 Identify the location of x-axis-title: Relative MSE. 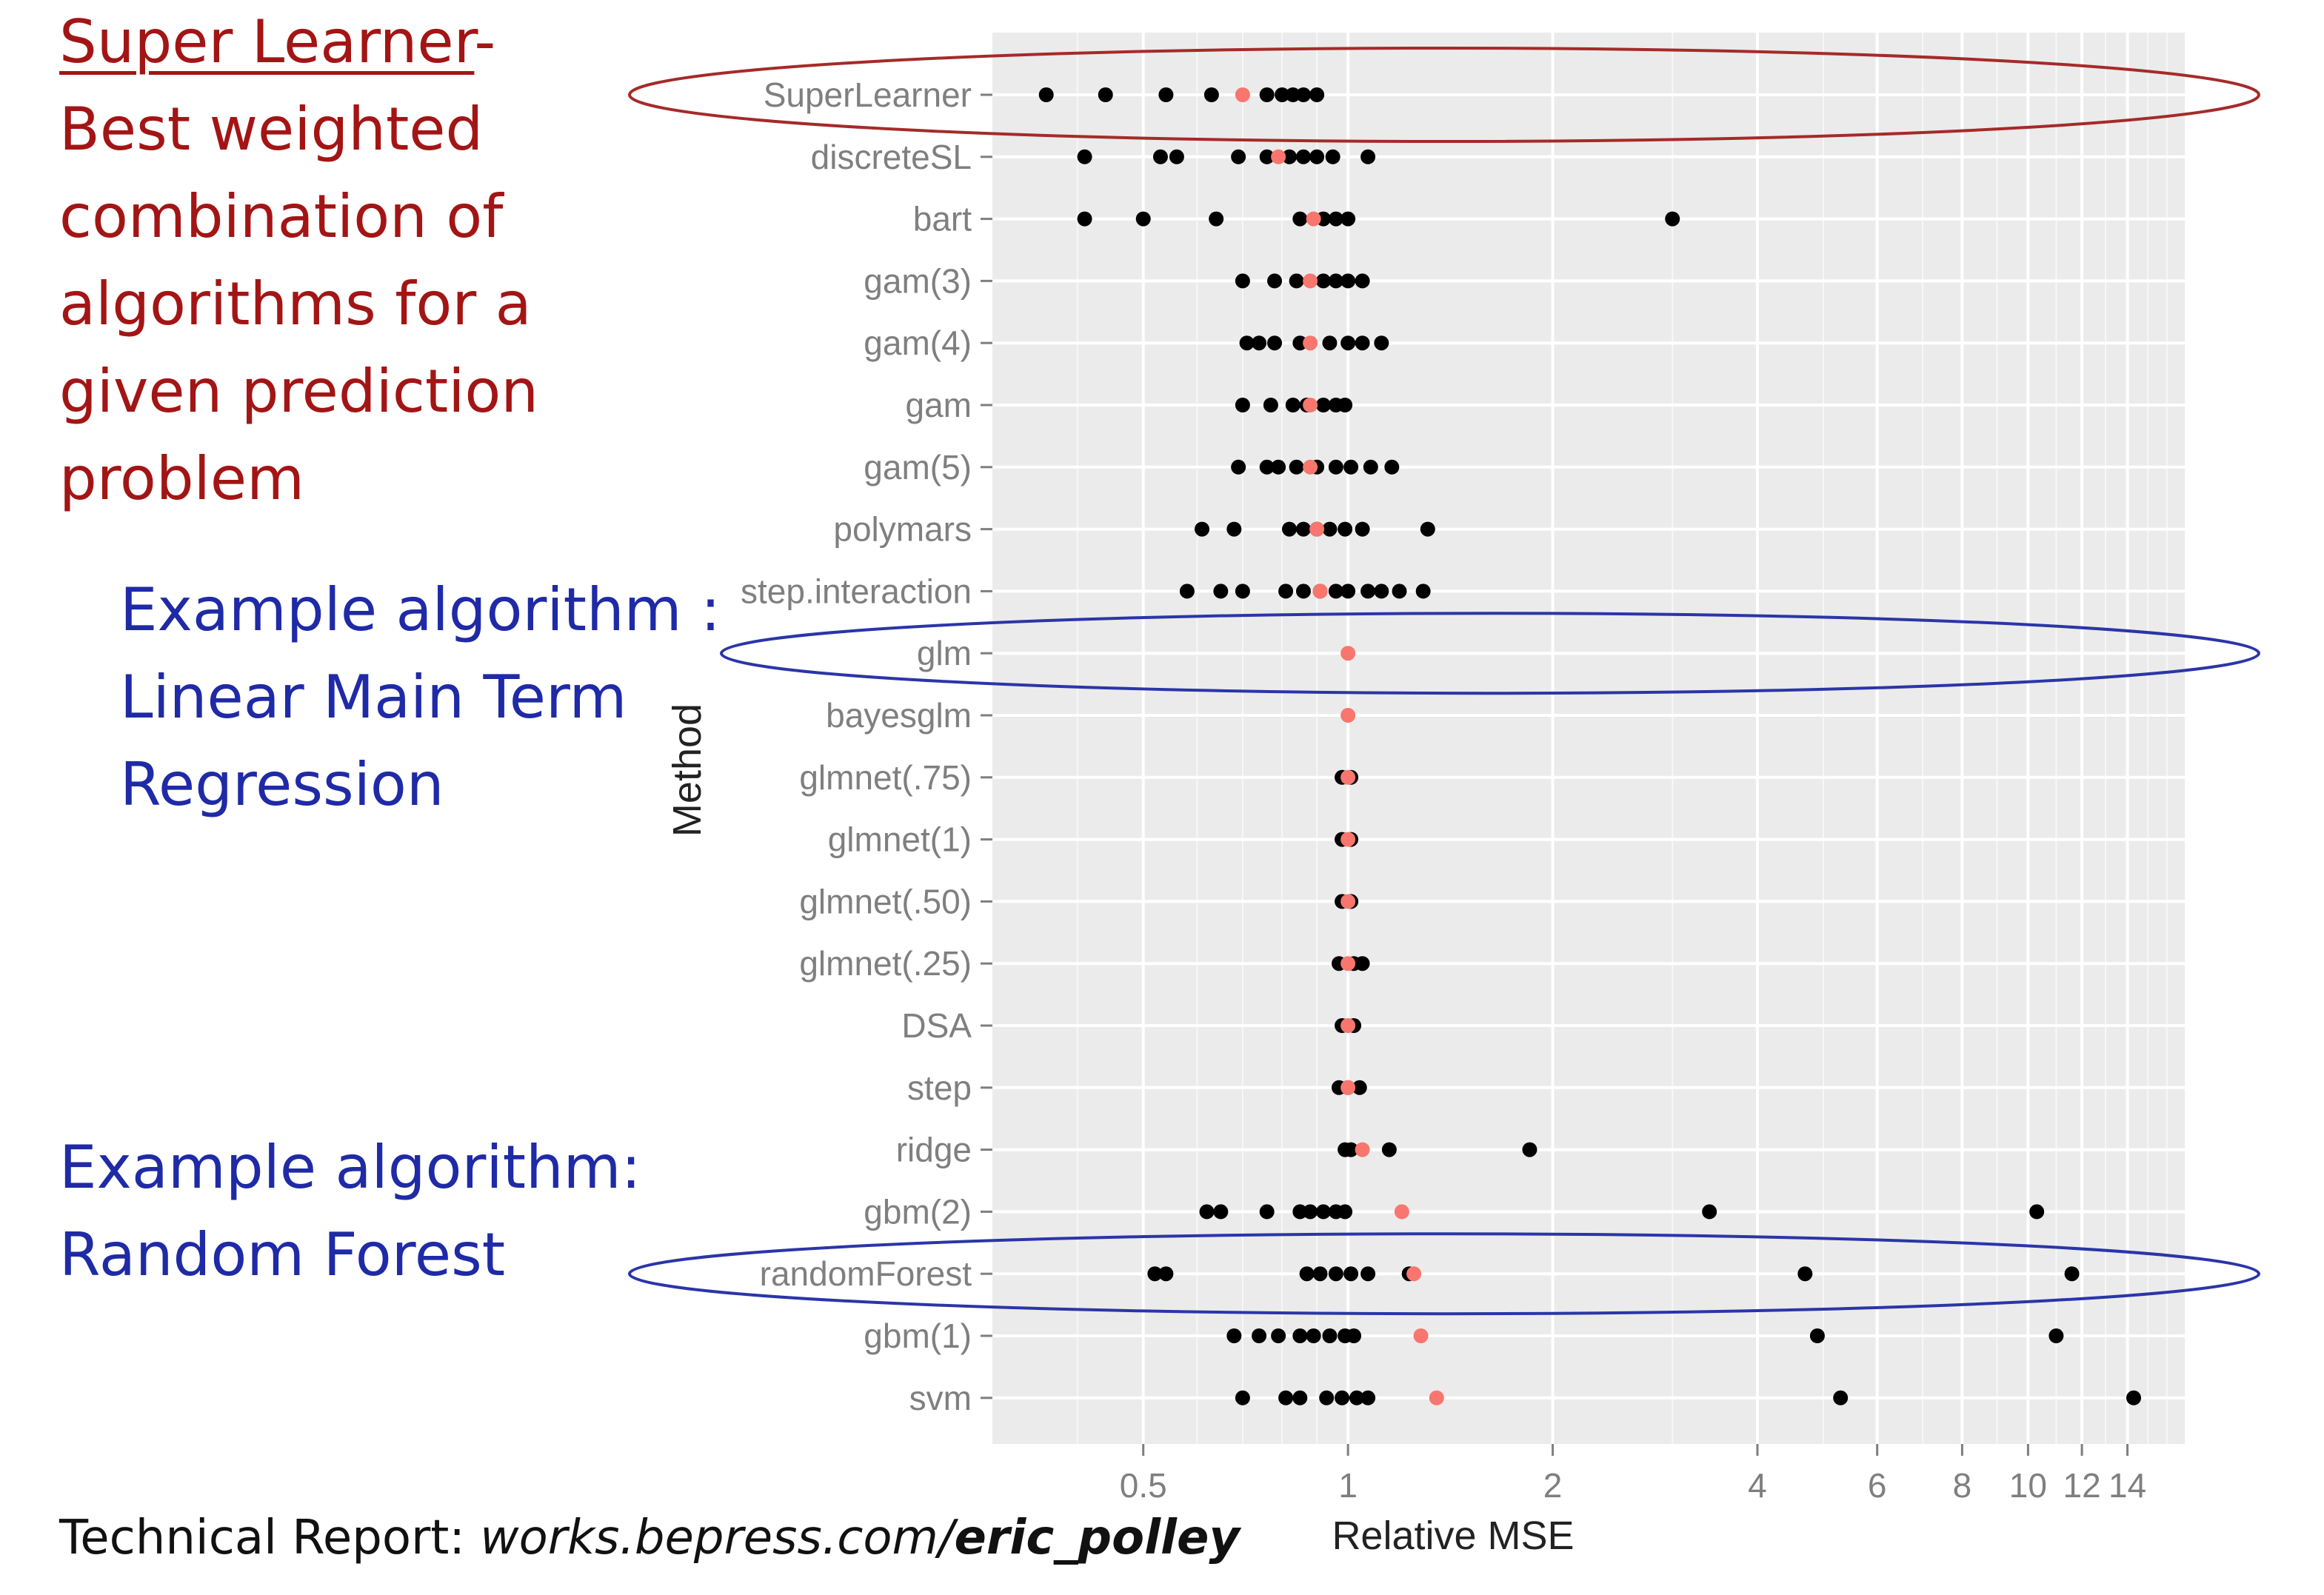
(1453, 1536).